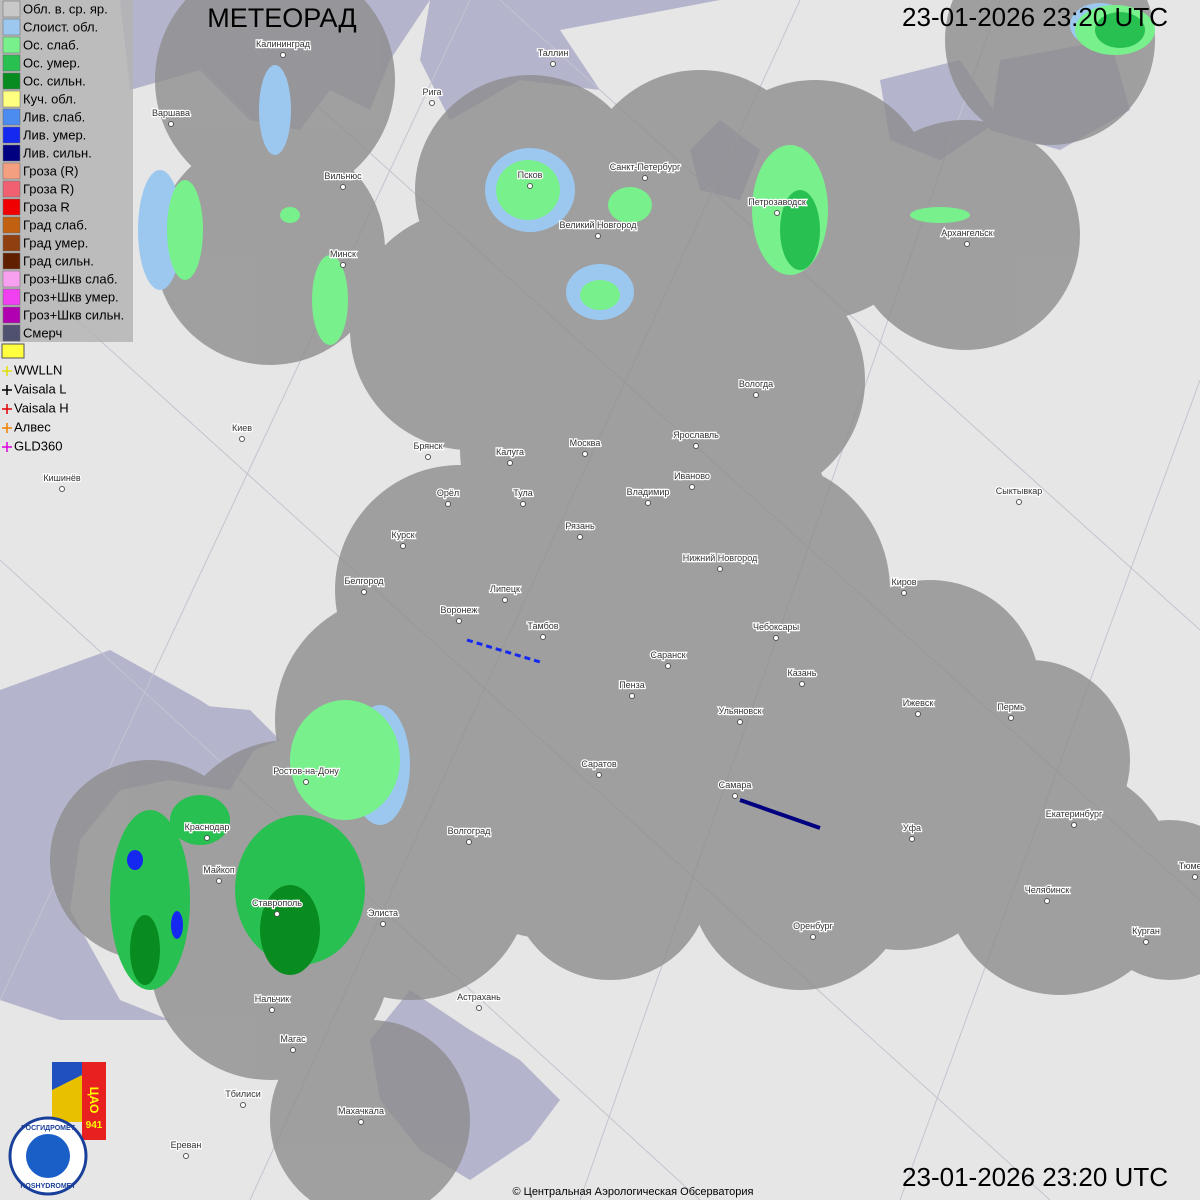 This screenshot has width=1200, height=1200. I want to click on legend-label: Гроза (R), so click(50, 170).